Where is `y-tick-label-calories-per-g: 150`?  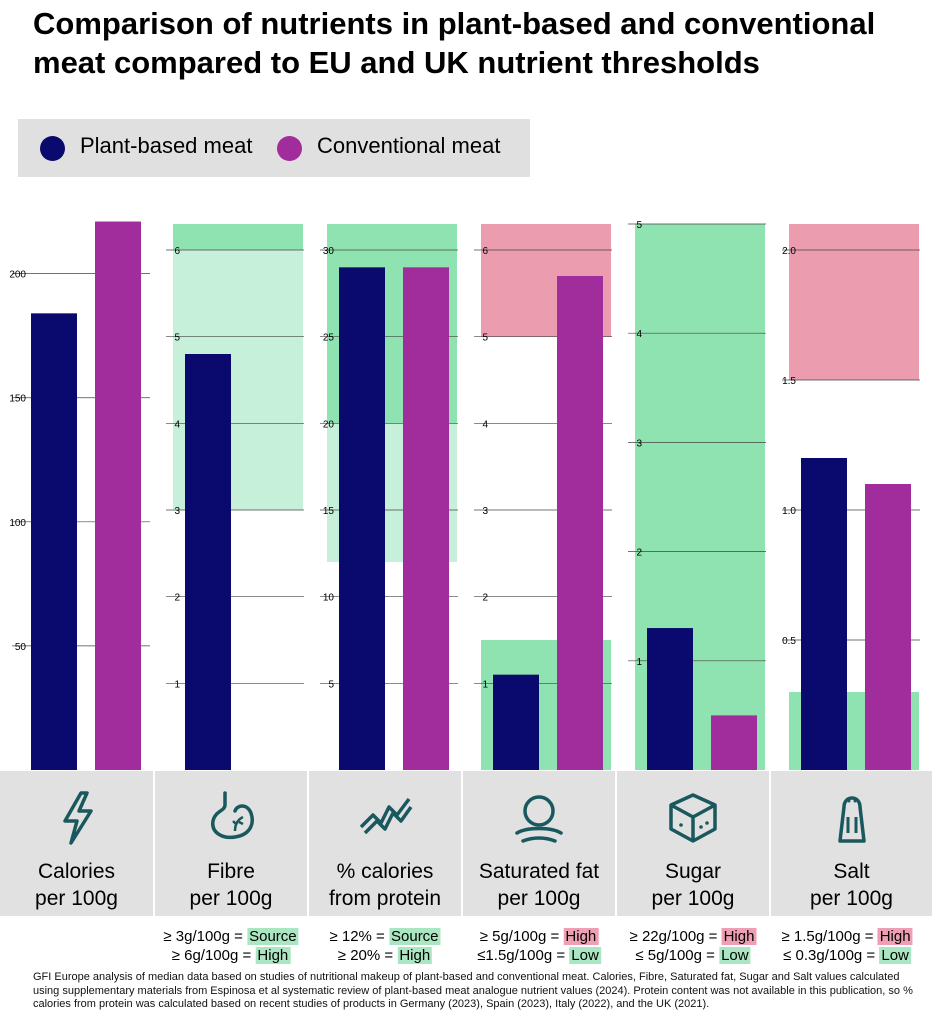
y-tick-label-calories-per-g: 150 is located at coordinates (17, 399).